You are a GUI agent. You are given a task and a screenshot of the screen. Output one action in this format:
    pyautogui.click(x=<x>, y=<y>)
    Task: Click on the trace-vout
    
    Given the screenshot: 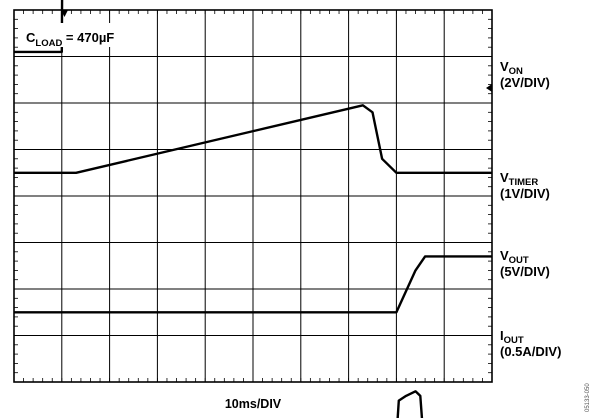 What is the action you would take?
    pyautogui.click(x=253, y=284)
    